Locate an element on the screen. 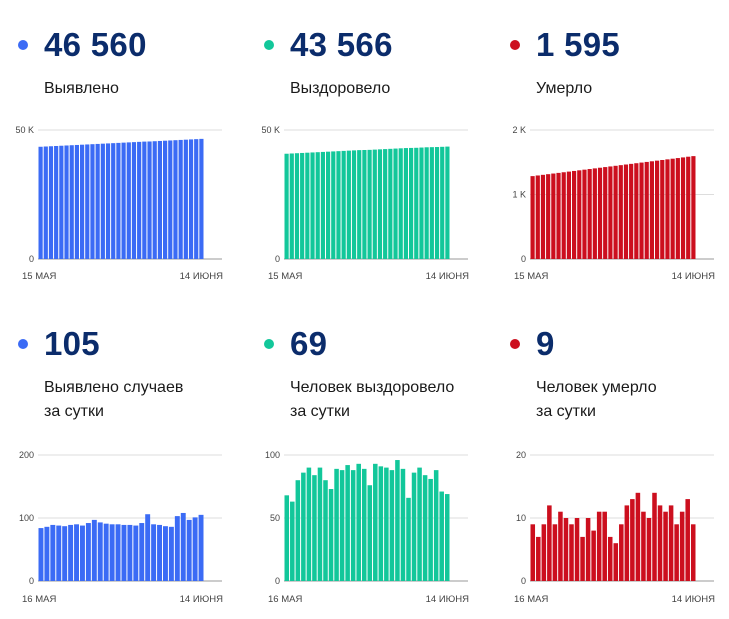 This screenshot has width=729, height=619. stat-value: 46 560 is located at coordinates (95, 44).